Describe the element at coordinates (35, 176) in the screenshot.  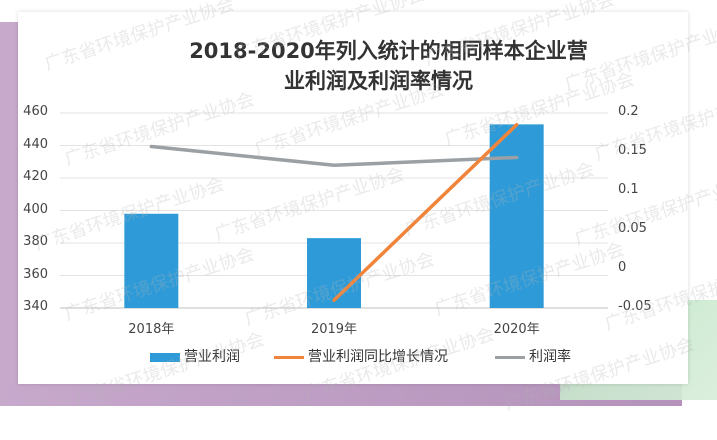
I see `left-axis-tick: 420` at that location.